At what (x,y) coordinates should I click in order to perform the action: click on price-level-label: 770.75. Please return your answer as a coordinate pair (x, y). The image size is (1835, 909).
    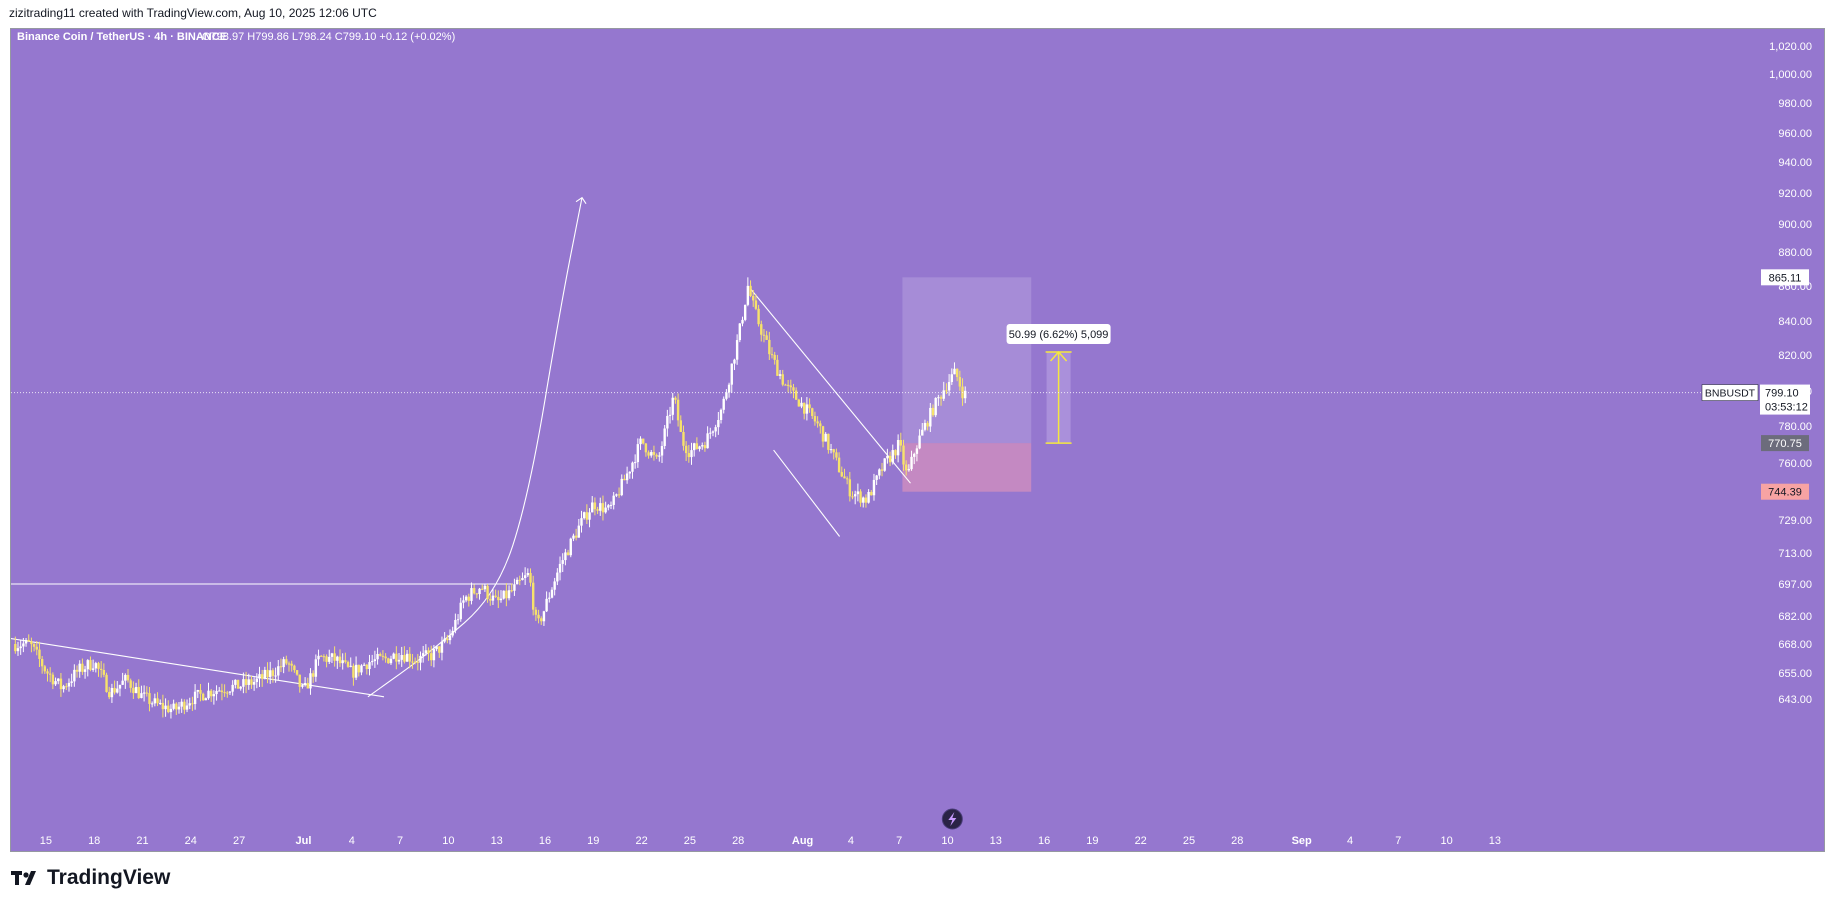
    Looking at the image, I should click on (1785, 443).